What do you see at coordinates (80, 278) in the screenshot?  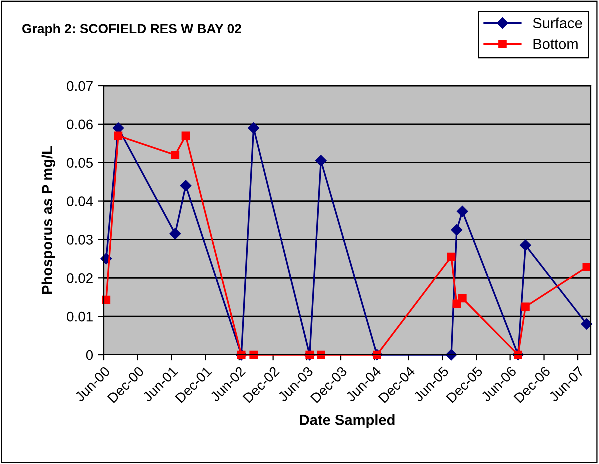 I see `y-tick-label: 0.02` at bounding box center [80, 278].